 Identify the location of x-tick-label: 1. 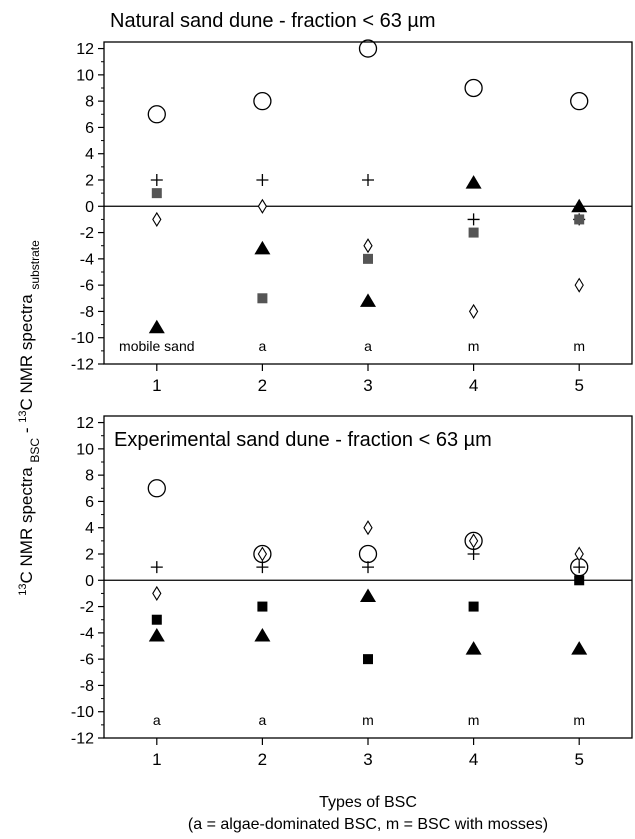
(156, 759).